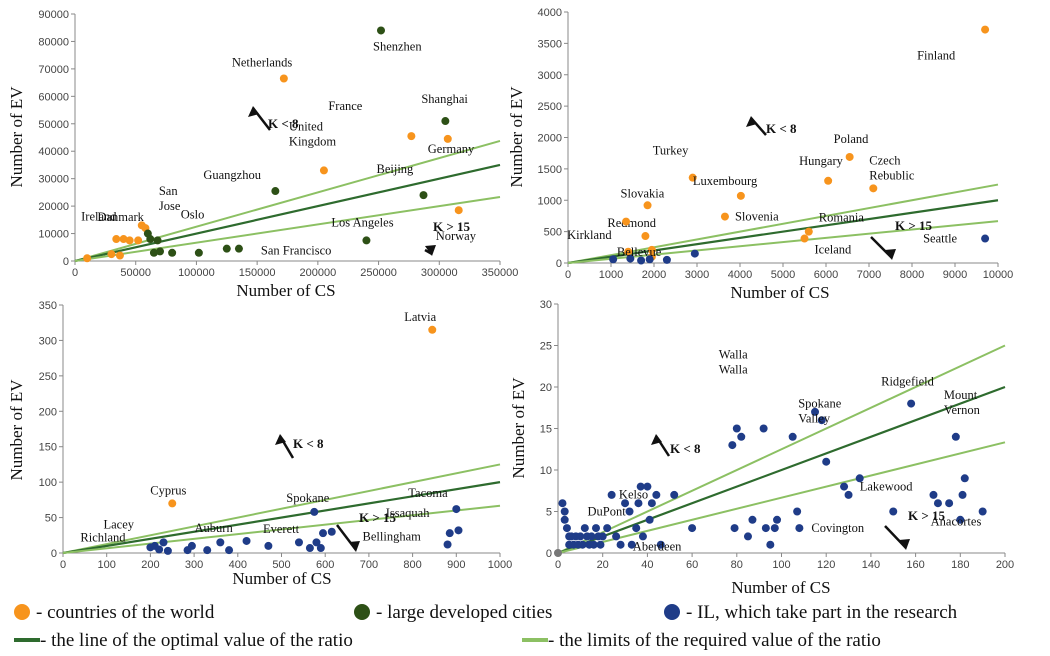 The image size is (1050, 656). What do you see at coordinates (692, 565) in the screenshot?
I see `x-tick-label: 60` at bounding box center [692, 565].